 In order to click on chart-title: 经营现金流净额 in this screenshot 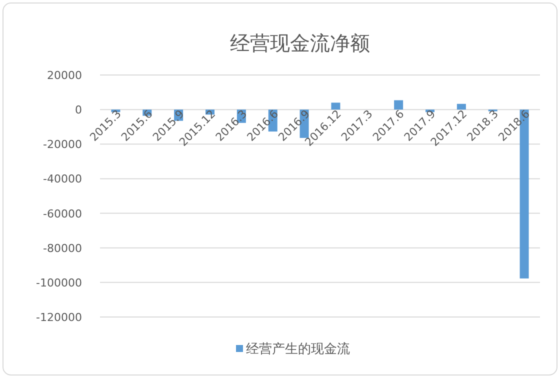, I will do `click(300, 43)`.